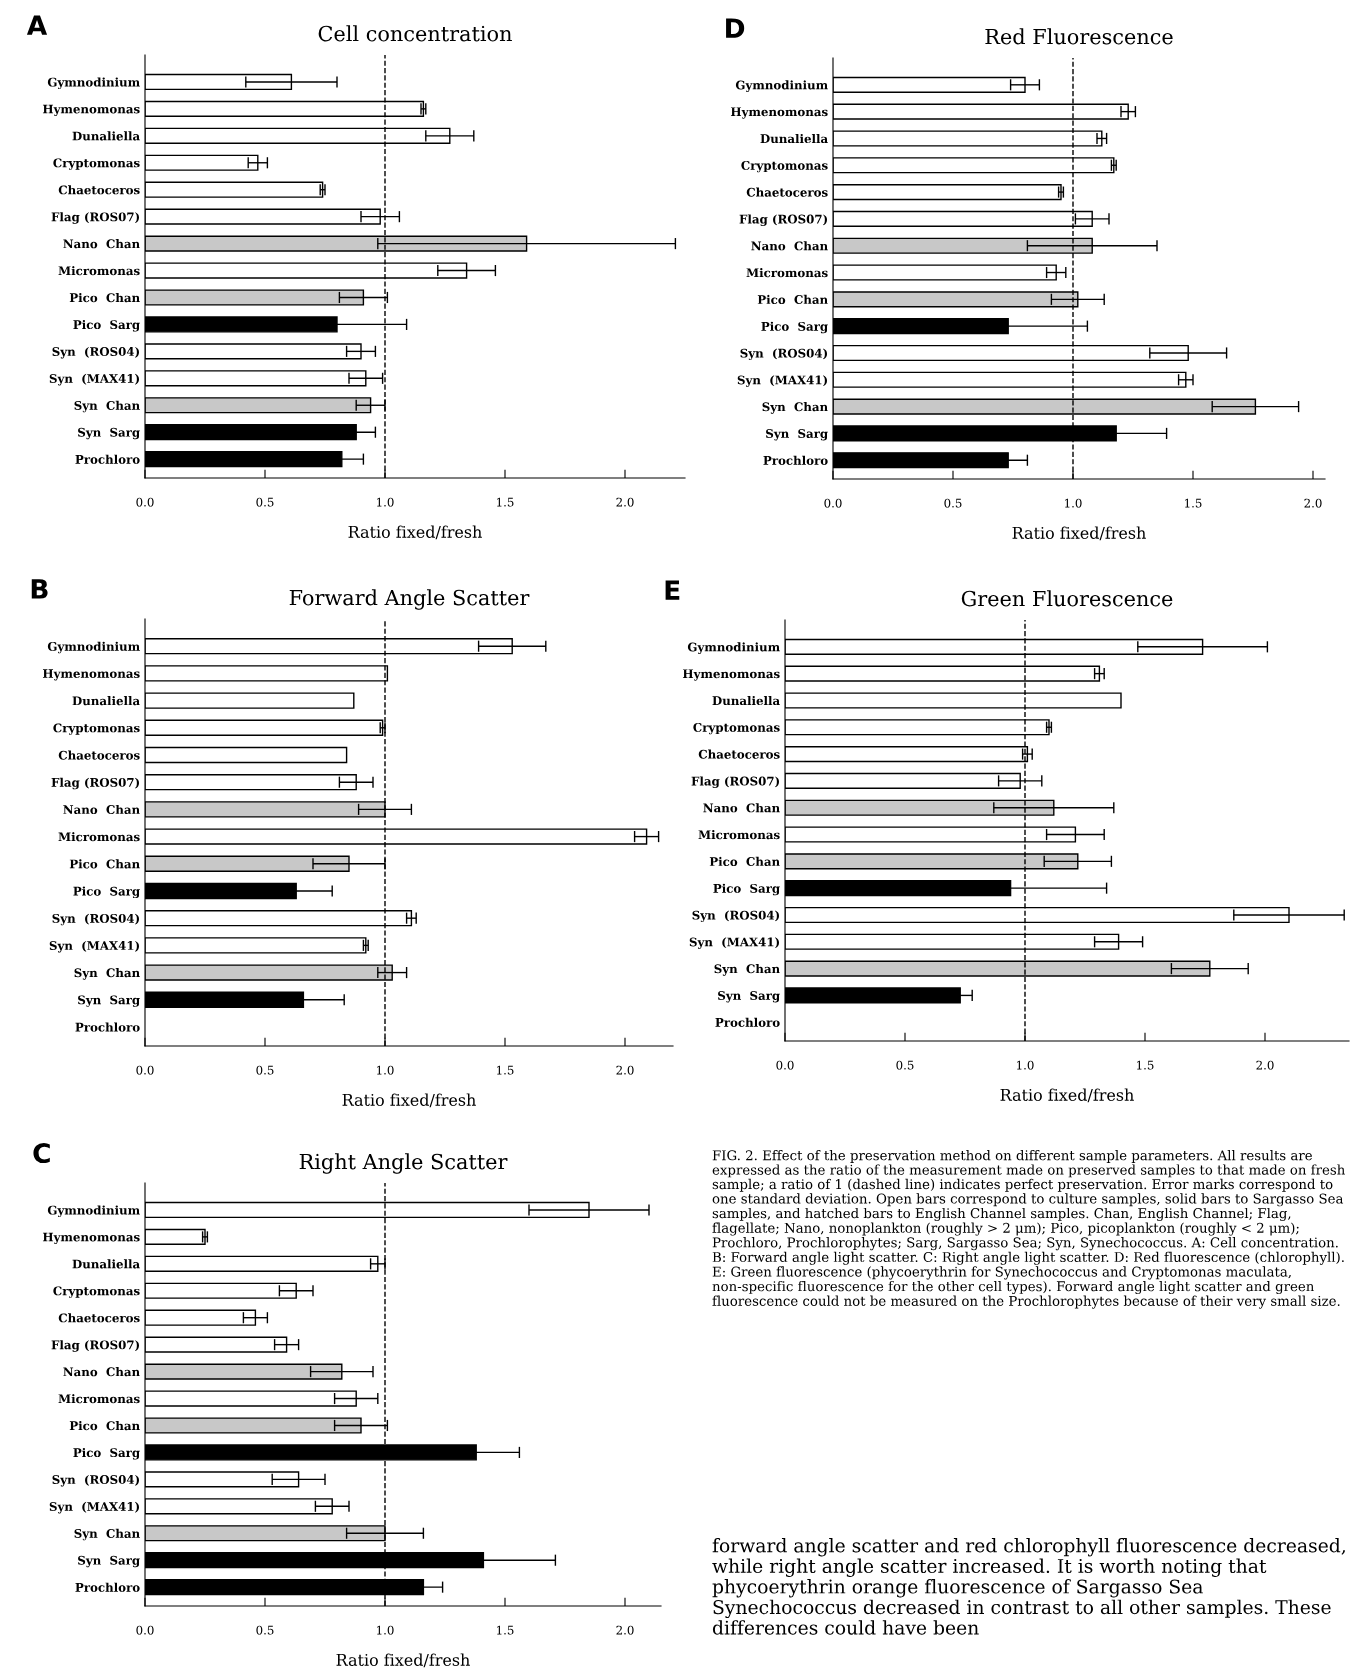 The width and height of the screenshot is (1353, 1673). Describe the element at coordinates (39, 589) in the screenshot. I see `text: B` at that location.